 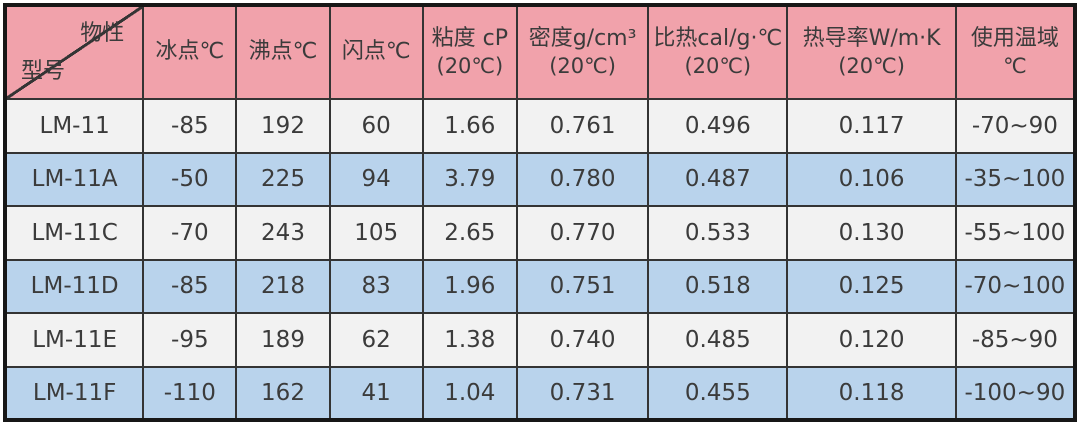 I want to click on value-cell: 0.487, so click(x=718, y=179).